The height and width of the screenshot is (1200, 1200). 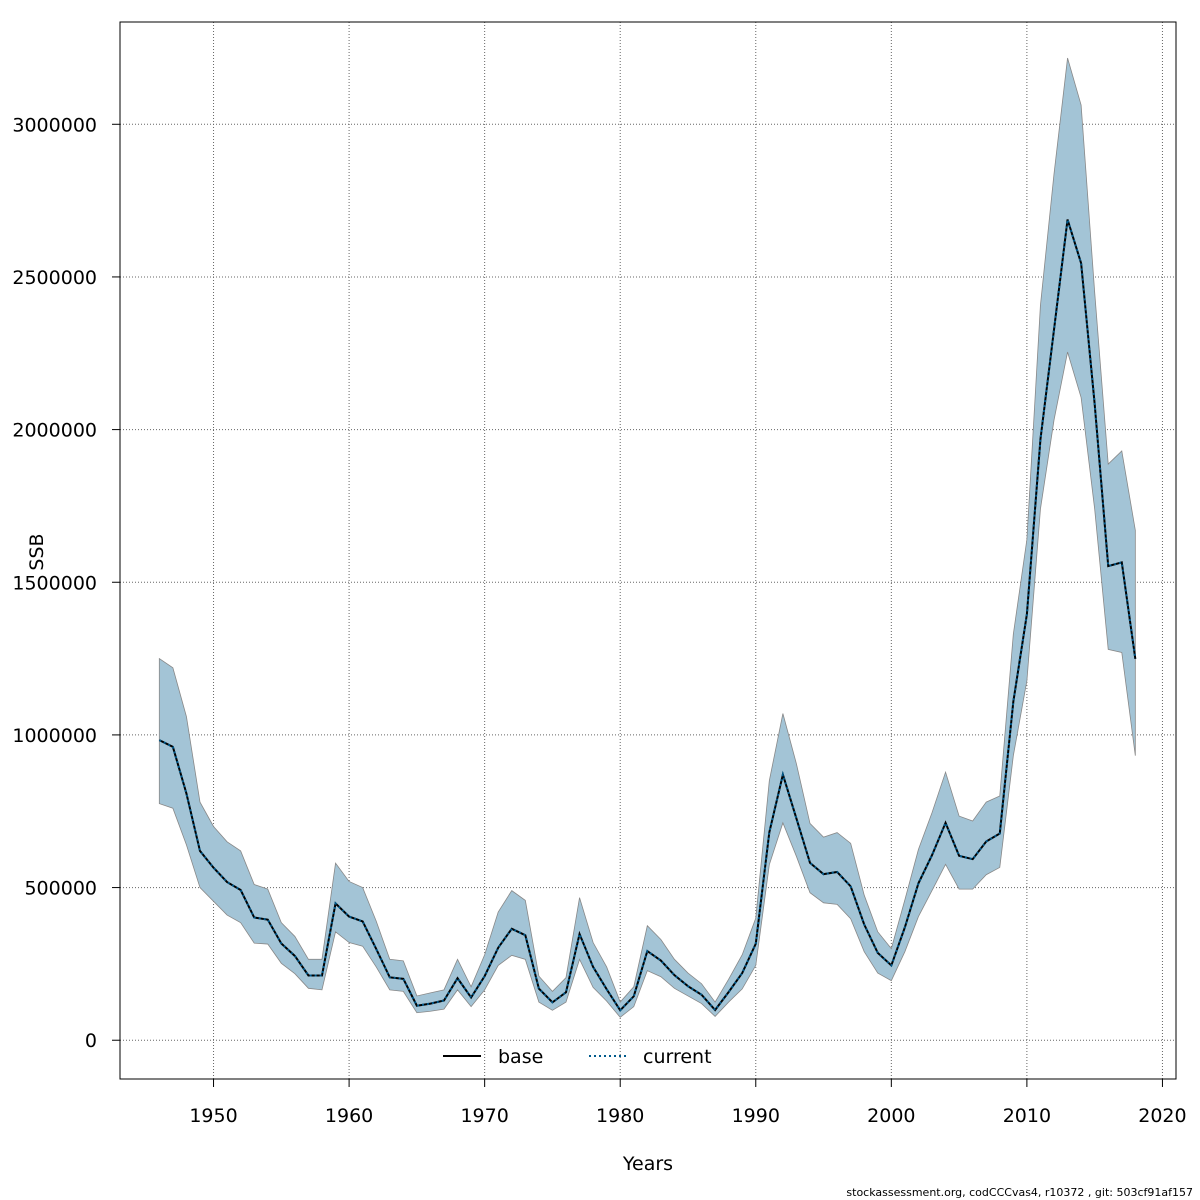 What do you see at coordinates (1162, 1116) in the screenshot?
I see `x-tick-label-2020: 2020` at bounding box center [1162, 1116].